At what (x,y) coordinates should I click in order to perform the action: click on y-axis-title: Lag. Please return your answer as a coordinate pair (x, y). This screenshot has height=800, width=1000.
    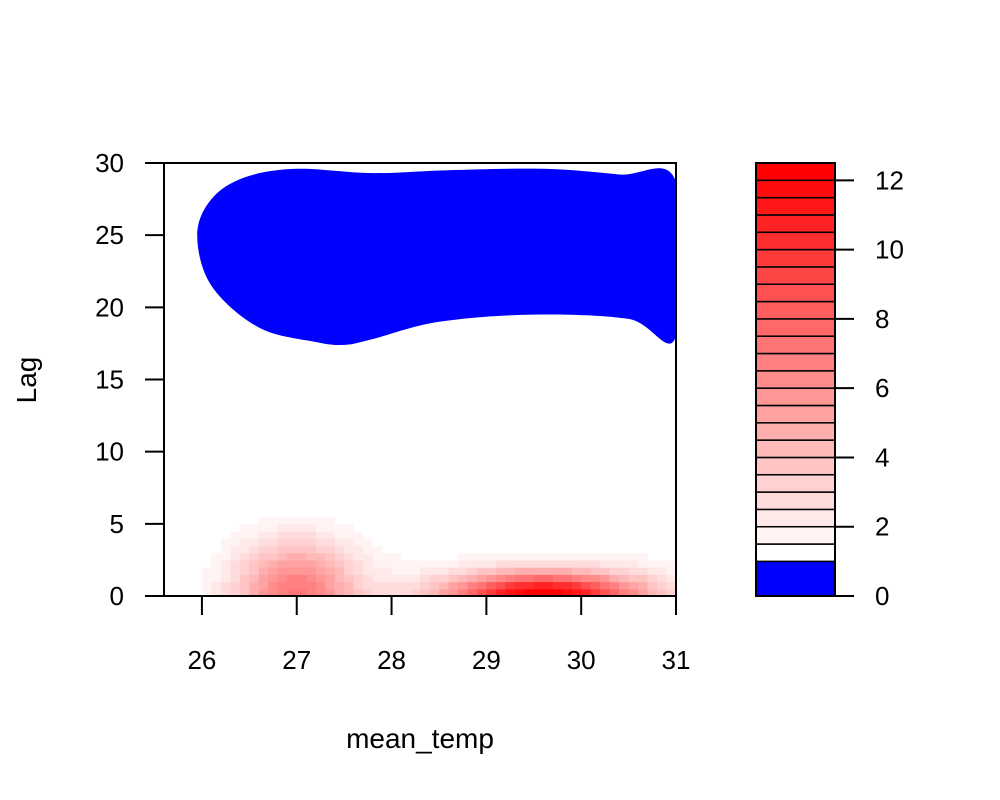
    Looking at the image, I should click on (26, 380).